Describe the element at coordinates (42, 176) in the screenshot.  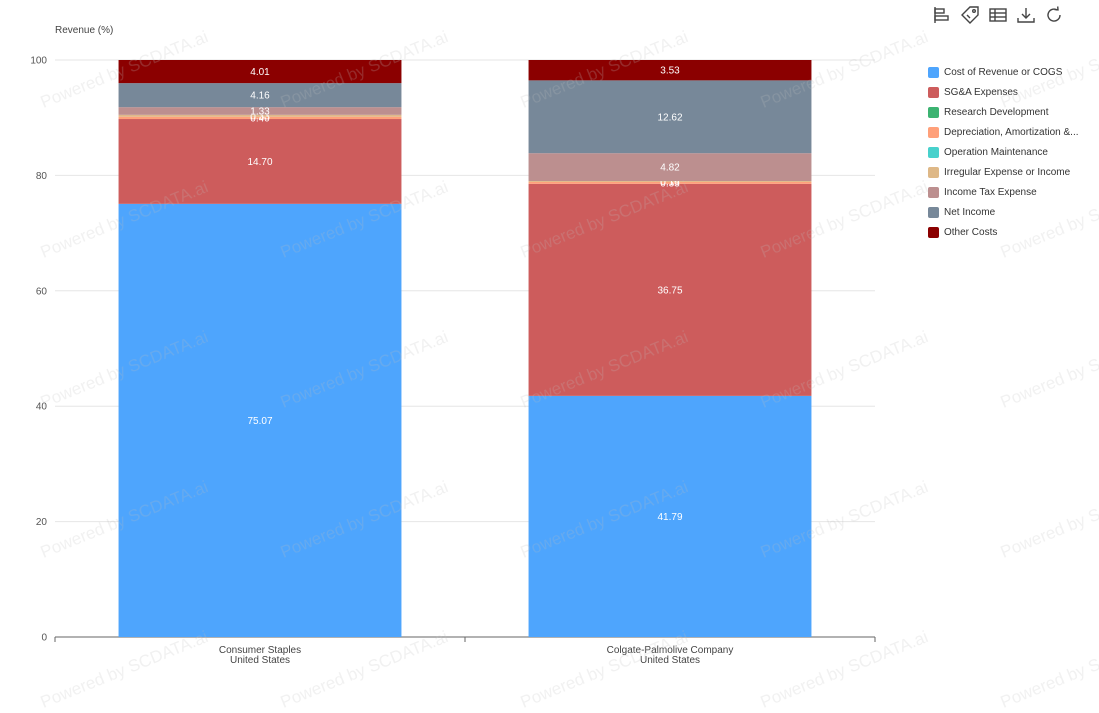
I see `y-tick-label-80: 80` at that location.